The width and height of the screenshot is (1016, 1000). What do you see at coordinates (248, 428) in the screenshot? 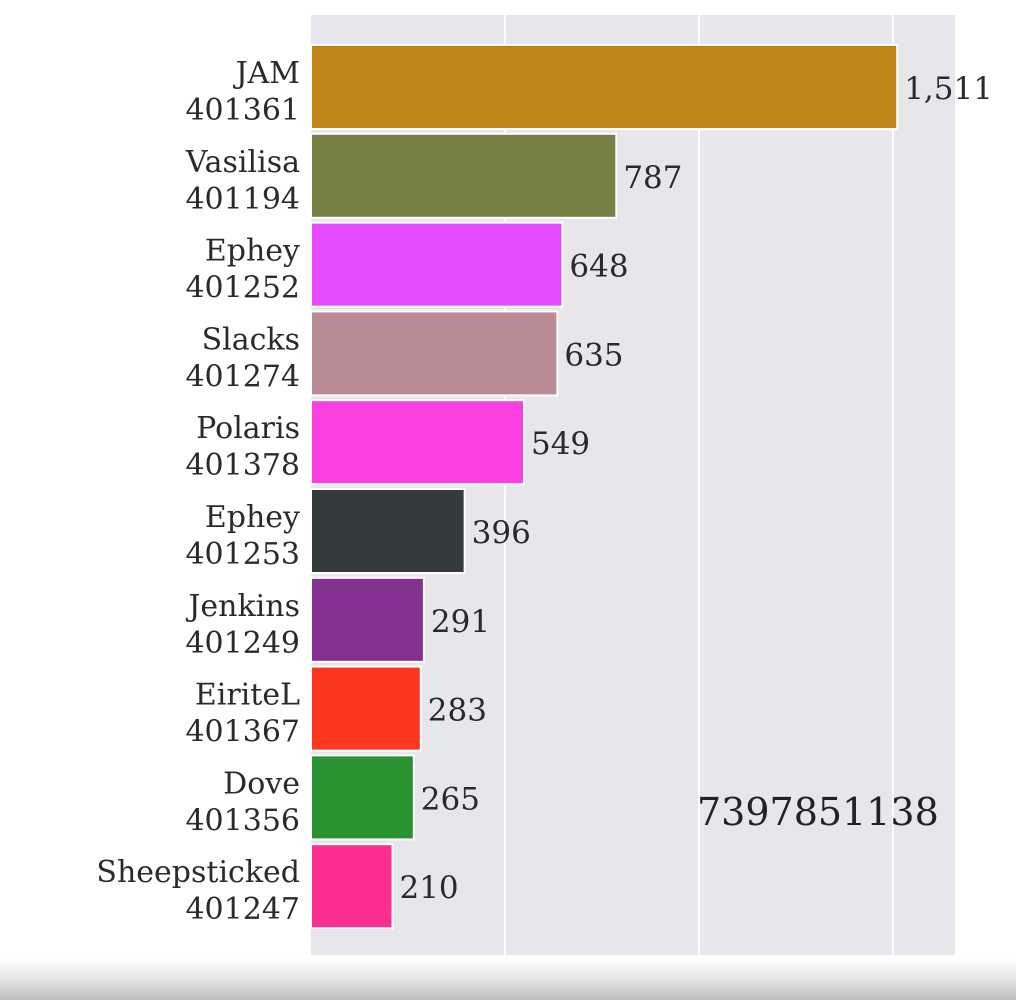
I see `category-name-label: Polaris` at bounding box center [248, 428].